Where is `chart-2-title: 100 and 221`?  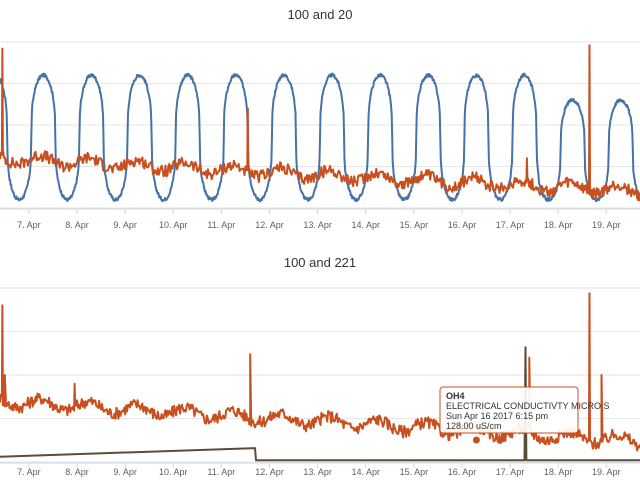
chart-2-title: 100 and 221 is located at coordinates (320, 262).